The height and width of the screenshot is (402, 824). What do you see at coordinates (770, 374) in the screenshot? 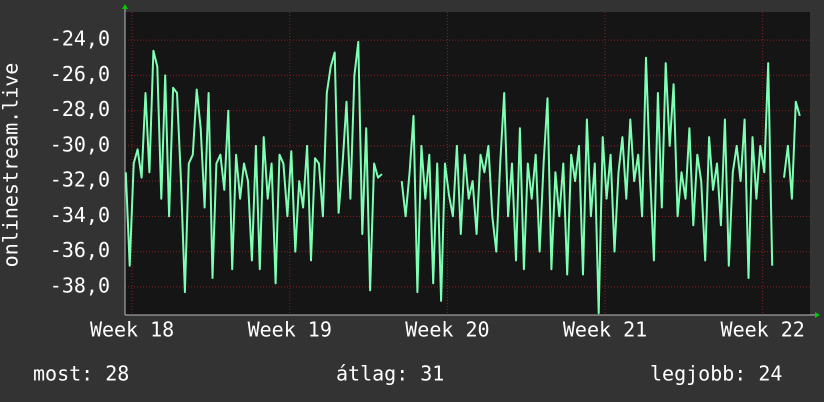
I see `stat-value: 24` at bounding box center [770, 374].